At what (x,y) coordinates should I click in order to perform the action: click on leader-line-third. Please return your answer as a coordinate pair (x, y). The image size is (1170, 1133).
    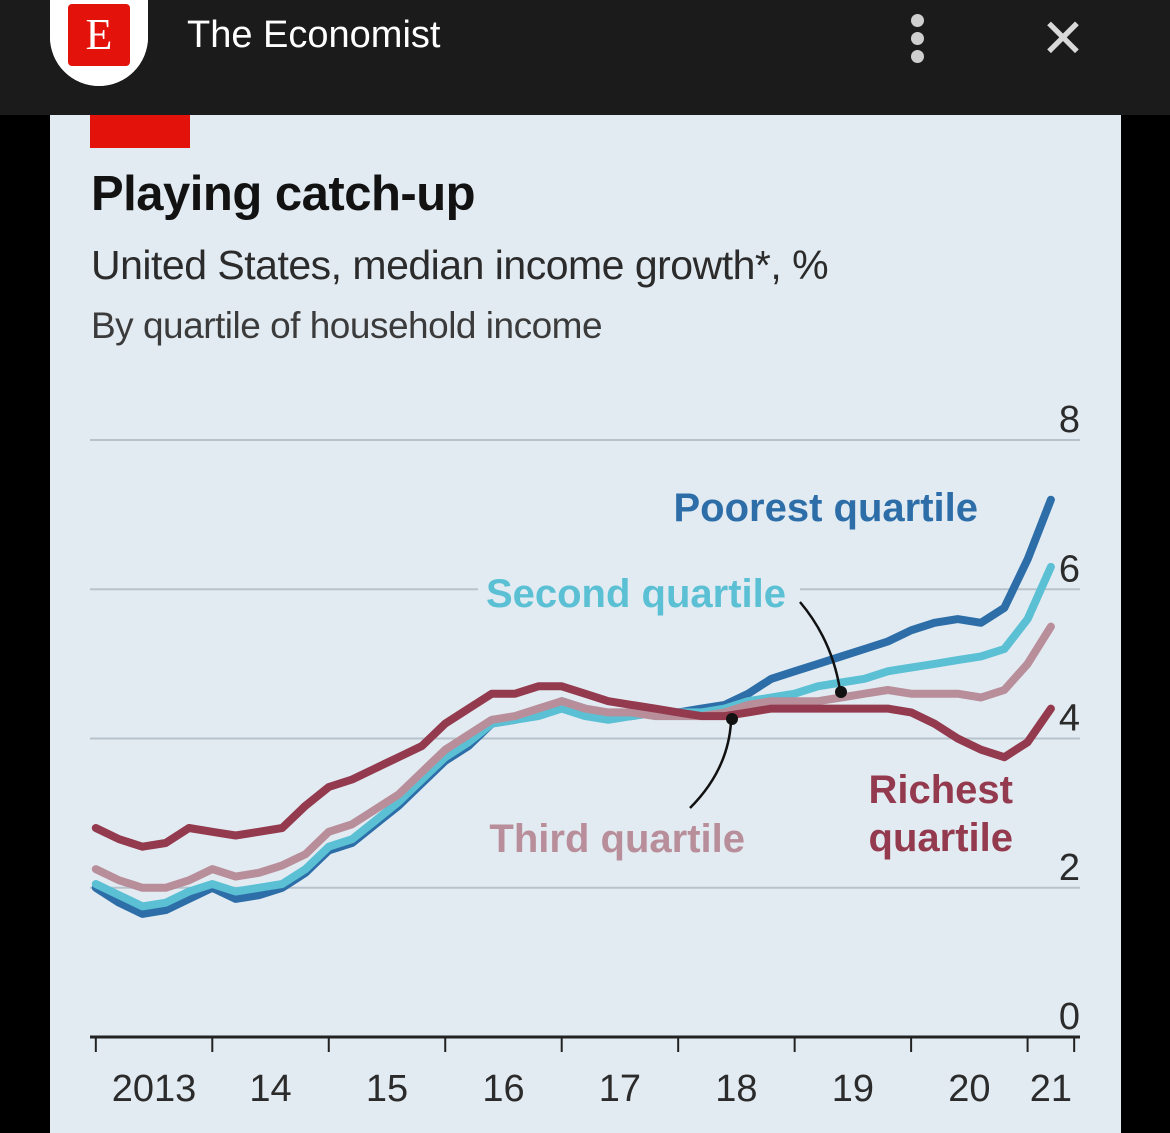
    Looking at the image, I should click on (711, 765).